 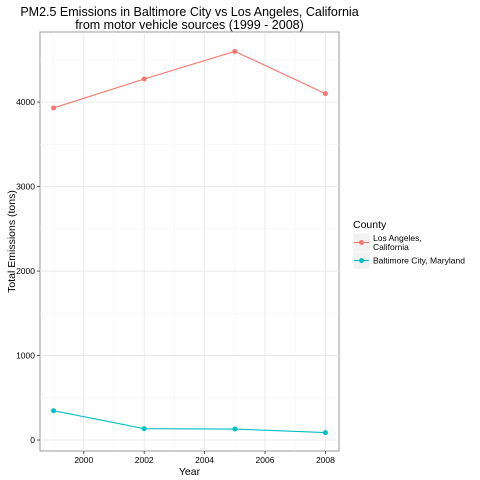 I want to click on x-tick-label: 2004, so click(x=204, y=460).